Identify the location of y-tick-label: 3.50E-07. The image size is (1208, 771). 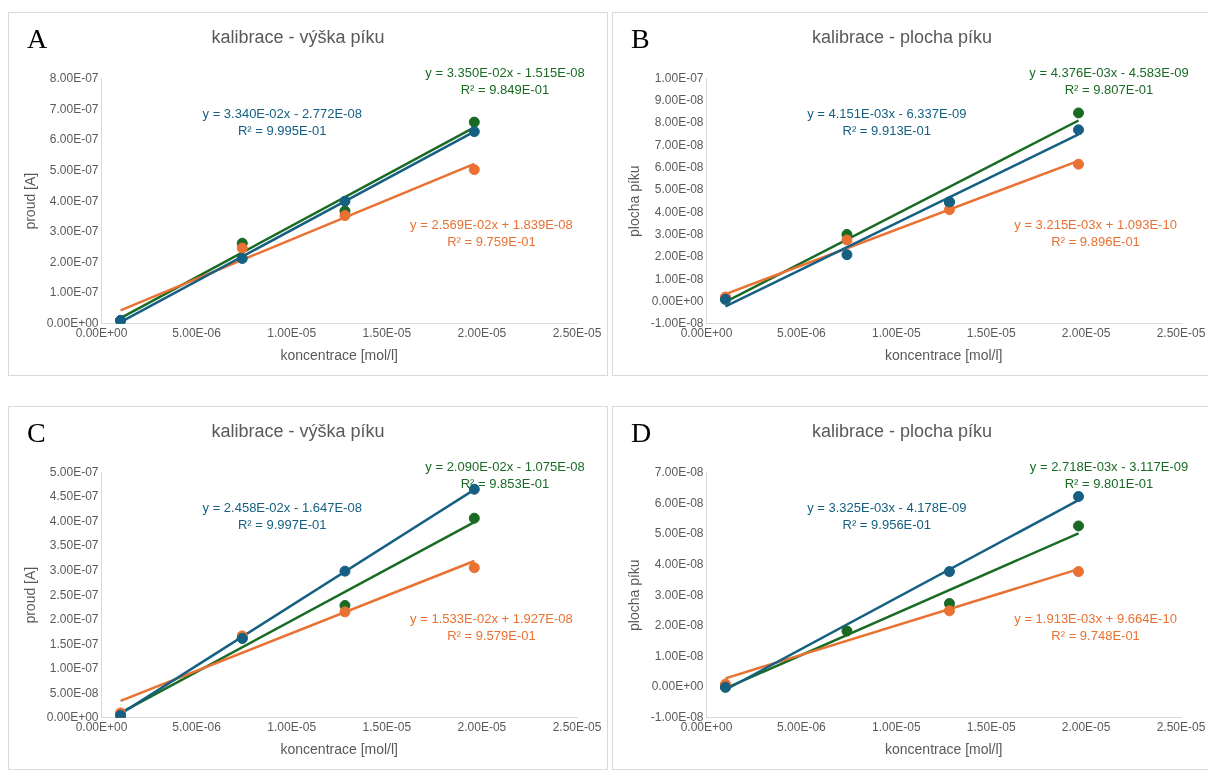
(74, 545).